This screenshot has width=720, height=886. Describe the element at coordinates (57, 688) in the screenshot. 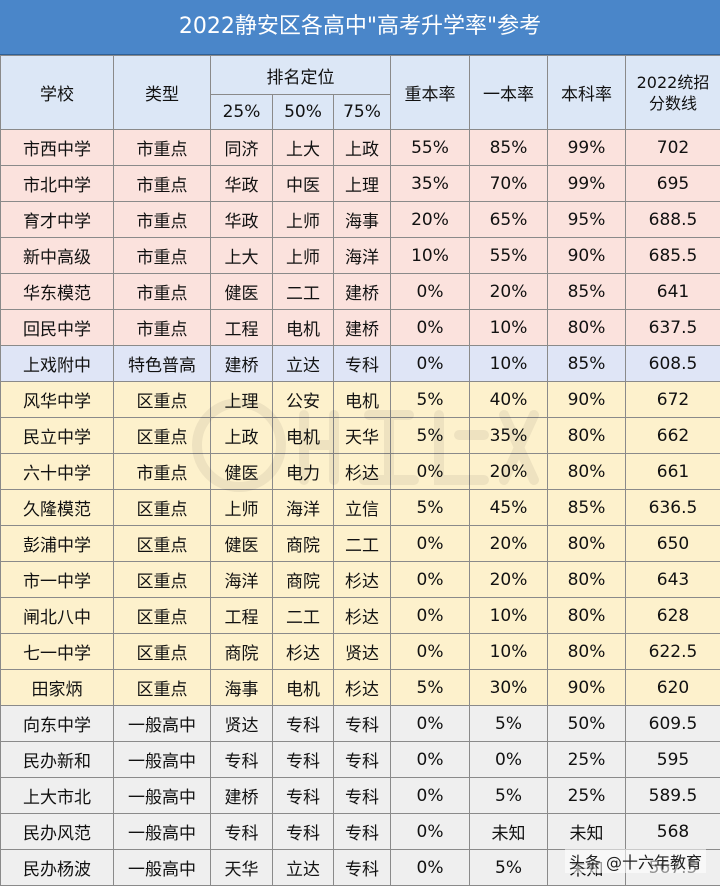

I see `cell-school: 田家炳` at that location.